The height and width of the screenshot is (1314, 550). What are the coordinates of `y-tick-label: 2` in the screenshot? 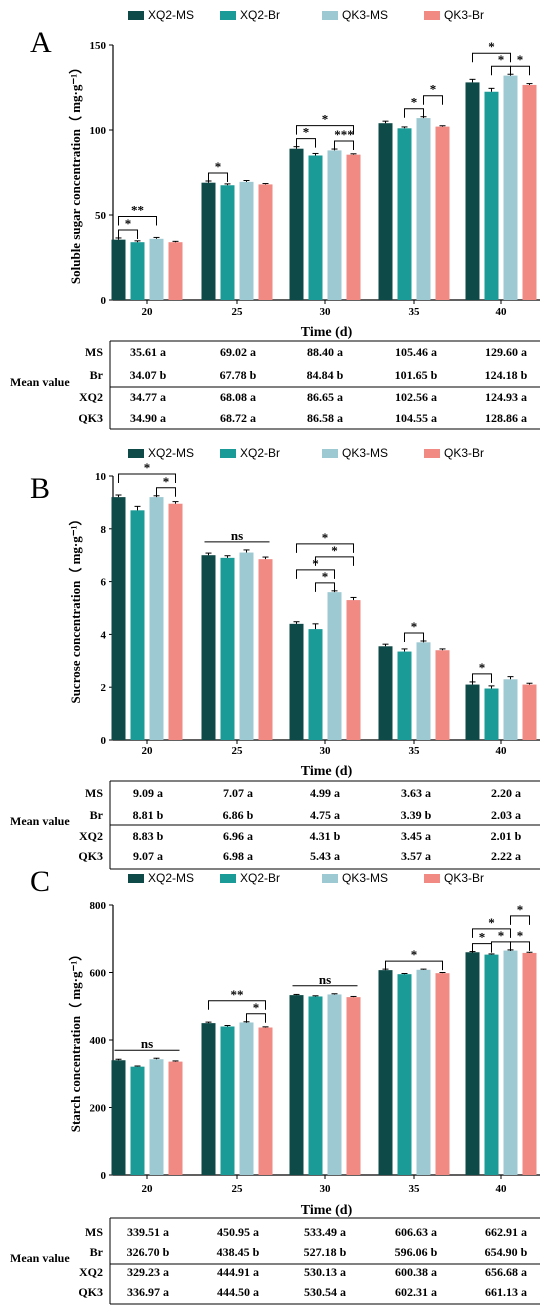 It's located at (104, 688).